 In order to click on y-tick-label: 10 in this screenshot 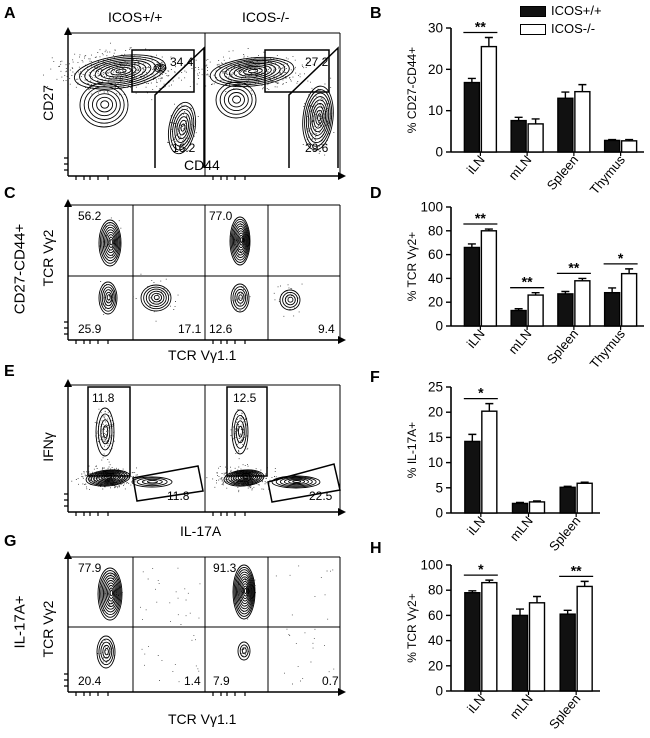, I will do `click(435, 110)`.